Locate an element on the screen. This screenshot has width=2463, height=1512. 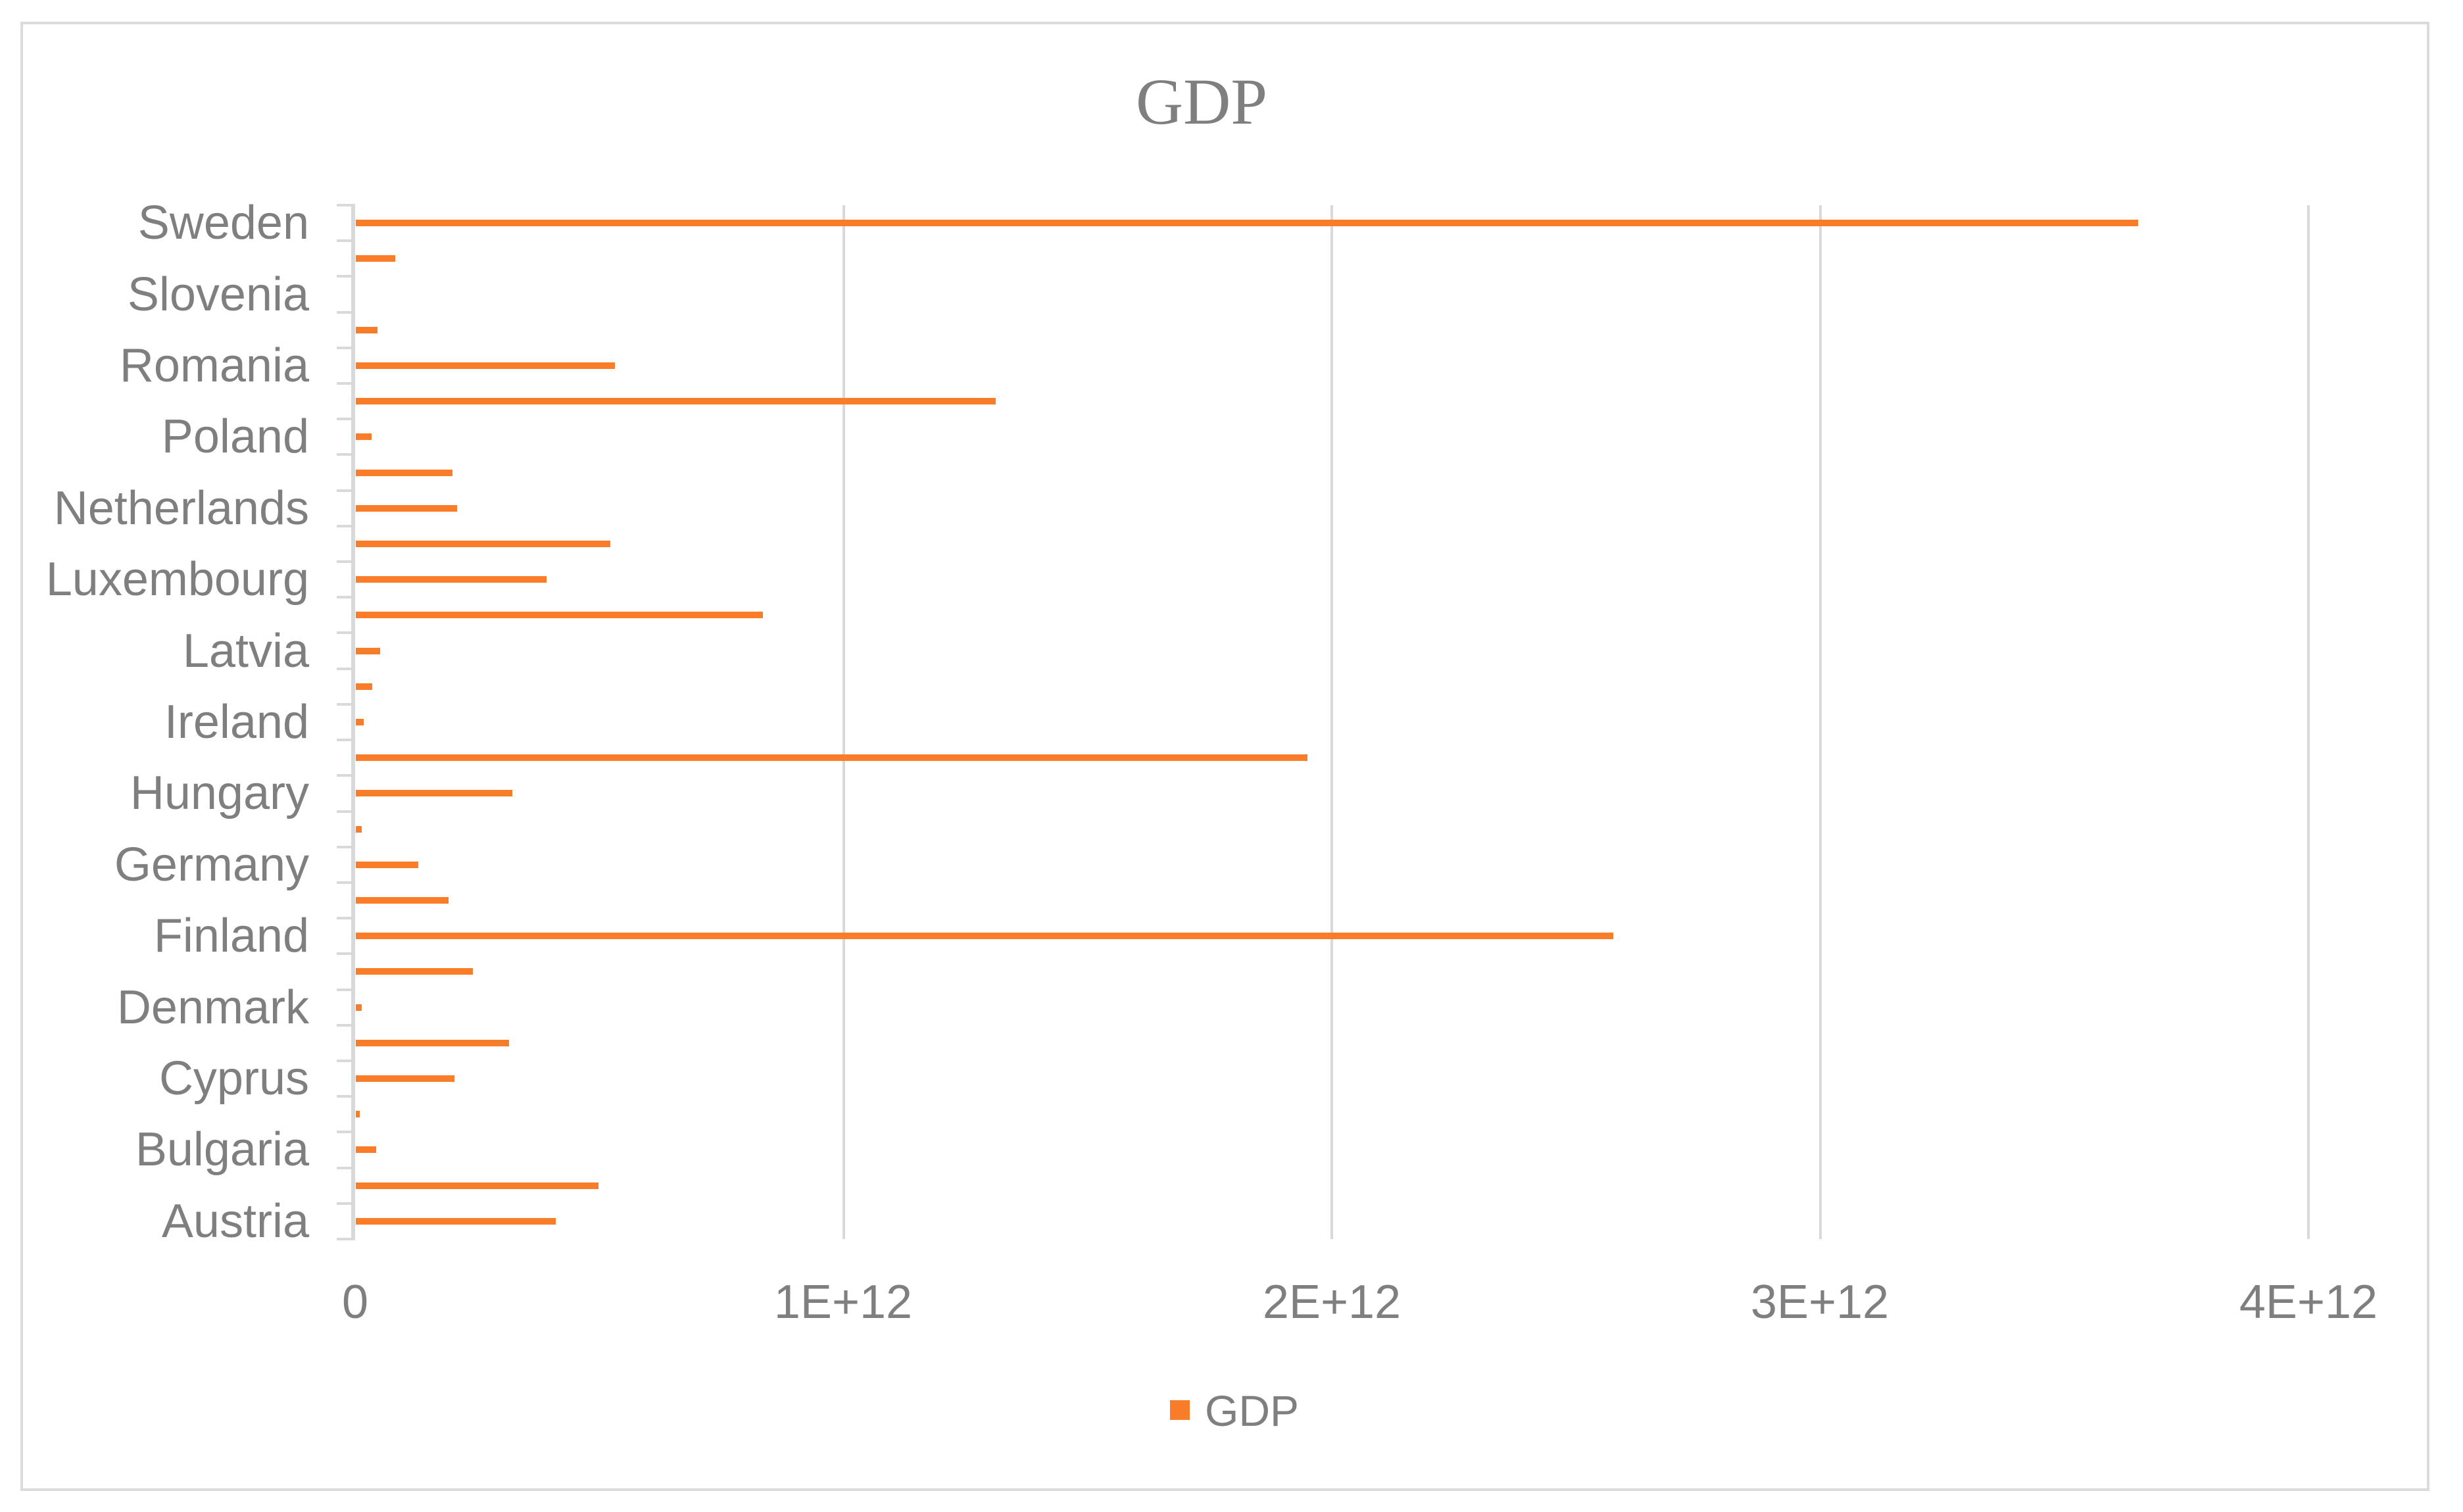
y-axis-label-latvia: Latvia is located at coordinates (246, 650).